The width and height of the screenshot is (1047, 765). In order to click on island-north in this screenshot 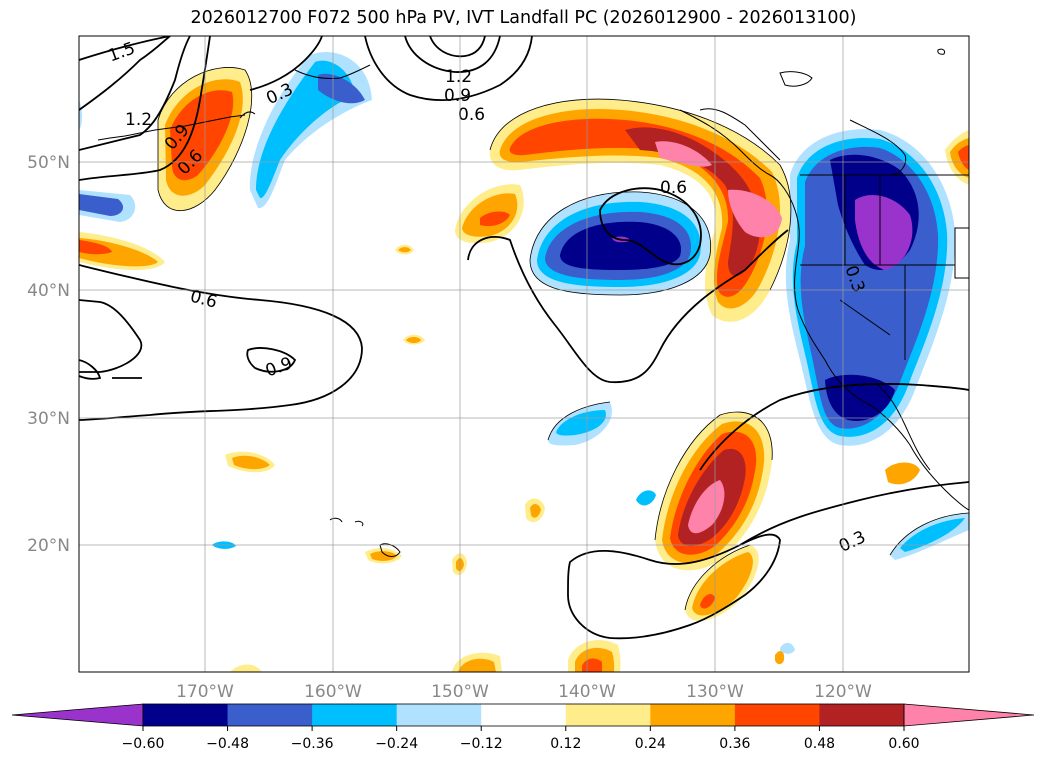, I will do `click(796, 79)`.